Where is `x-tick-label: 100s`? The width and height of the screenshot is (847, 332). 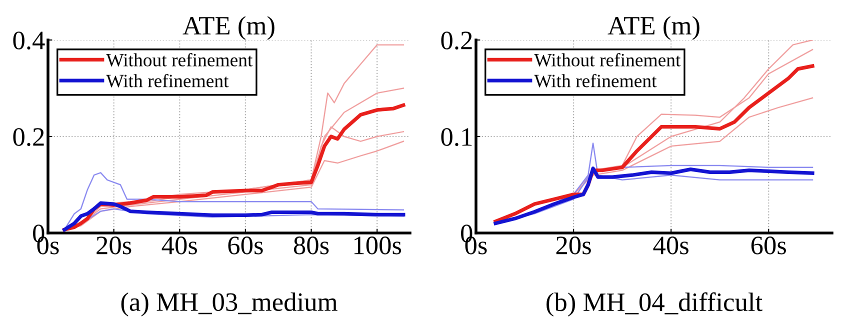
x-tick-label: 100s is located at coordinates (378, 245).